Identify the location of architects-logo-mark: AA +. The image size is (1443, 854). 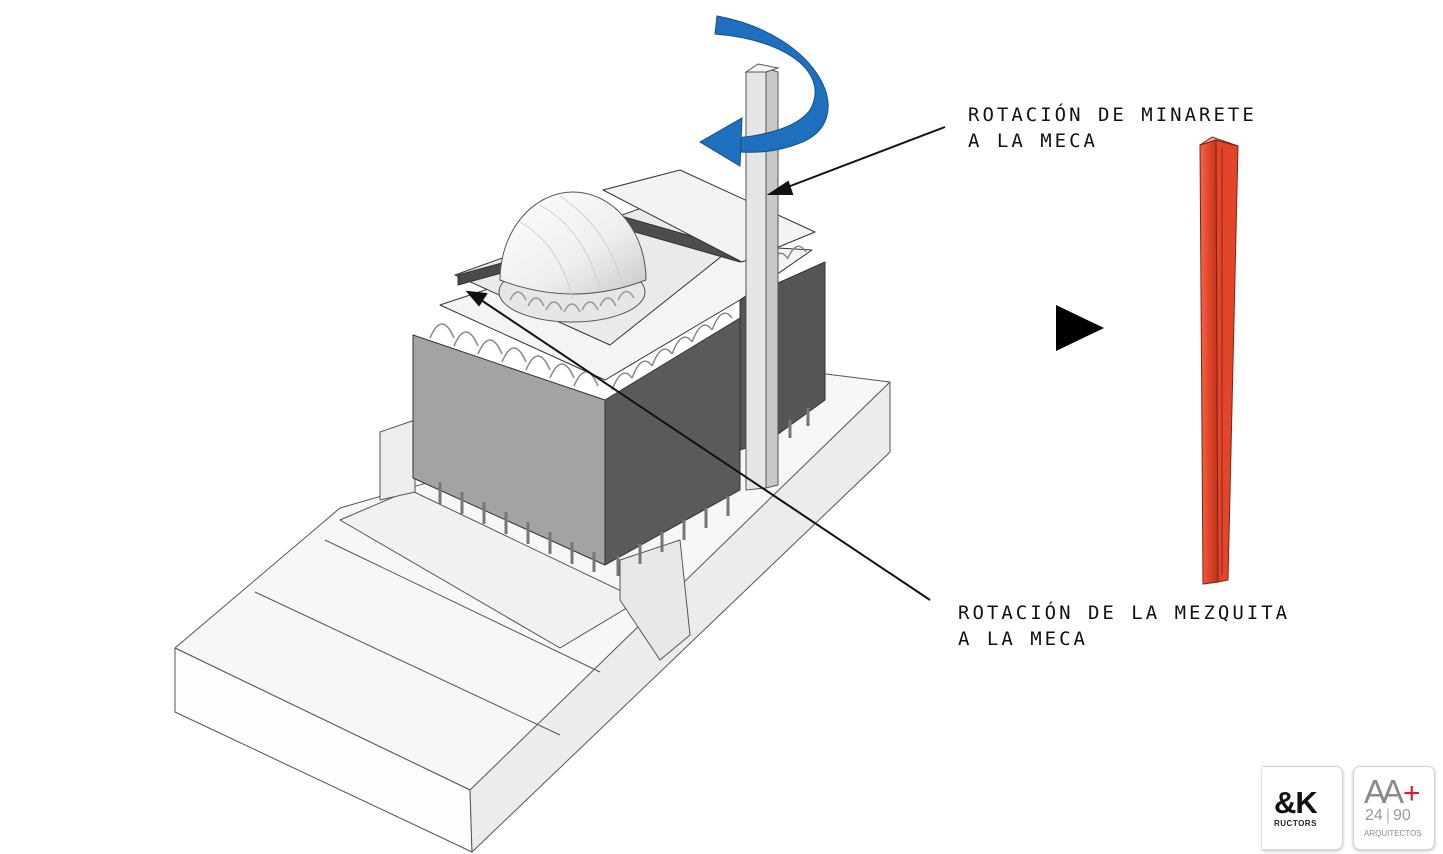
(1392, 792).